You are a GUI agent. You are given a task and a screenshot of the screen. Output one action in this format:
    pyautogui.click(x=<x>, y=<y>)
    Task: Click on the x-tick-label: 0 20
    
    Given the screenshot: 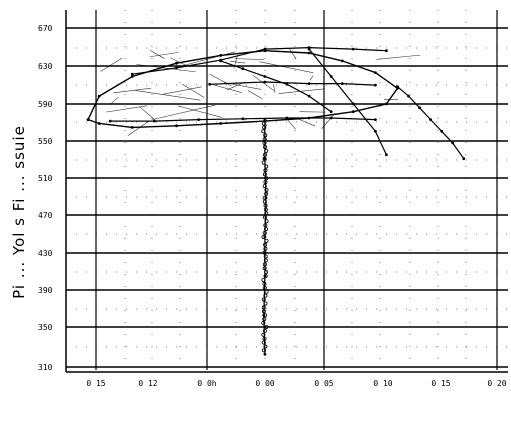 What is the action you would take?
    pyautogui.click(x=496, y=383)
    